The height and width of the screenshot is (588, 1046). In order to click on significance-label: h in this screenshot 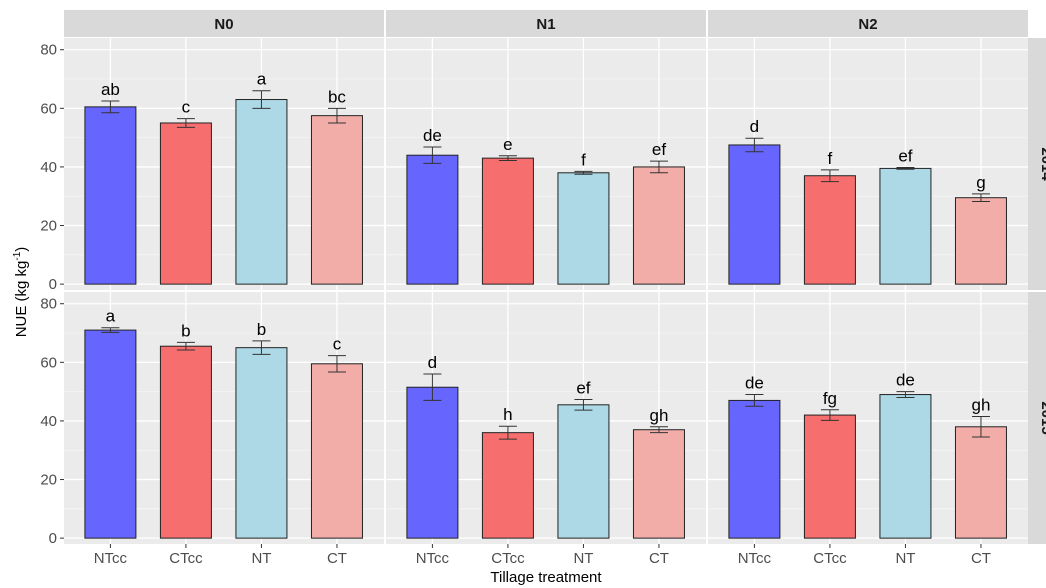, I will do `click(507, 414)`.